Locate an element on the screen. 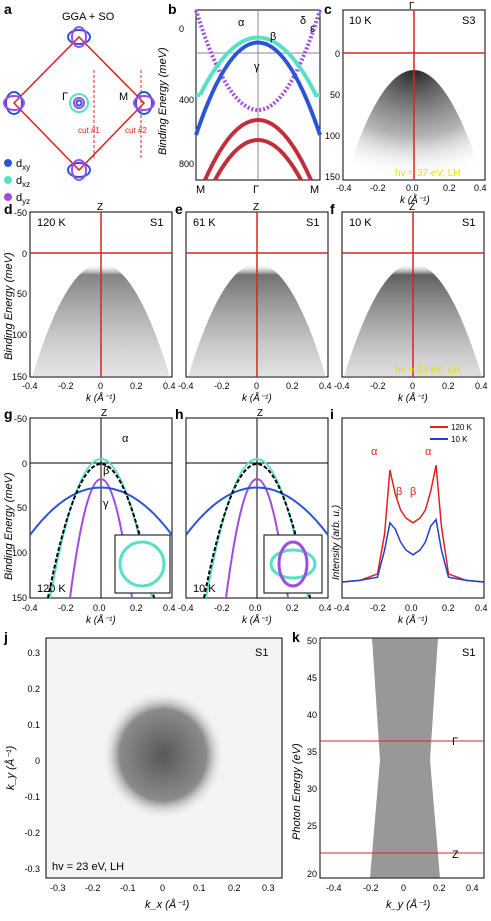 This screenshot has width=491, height=921. h-temp: 10 K is located at coordinates (204, 589).